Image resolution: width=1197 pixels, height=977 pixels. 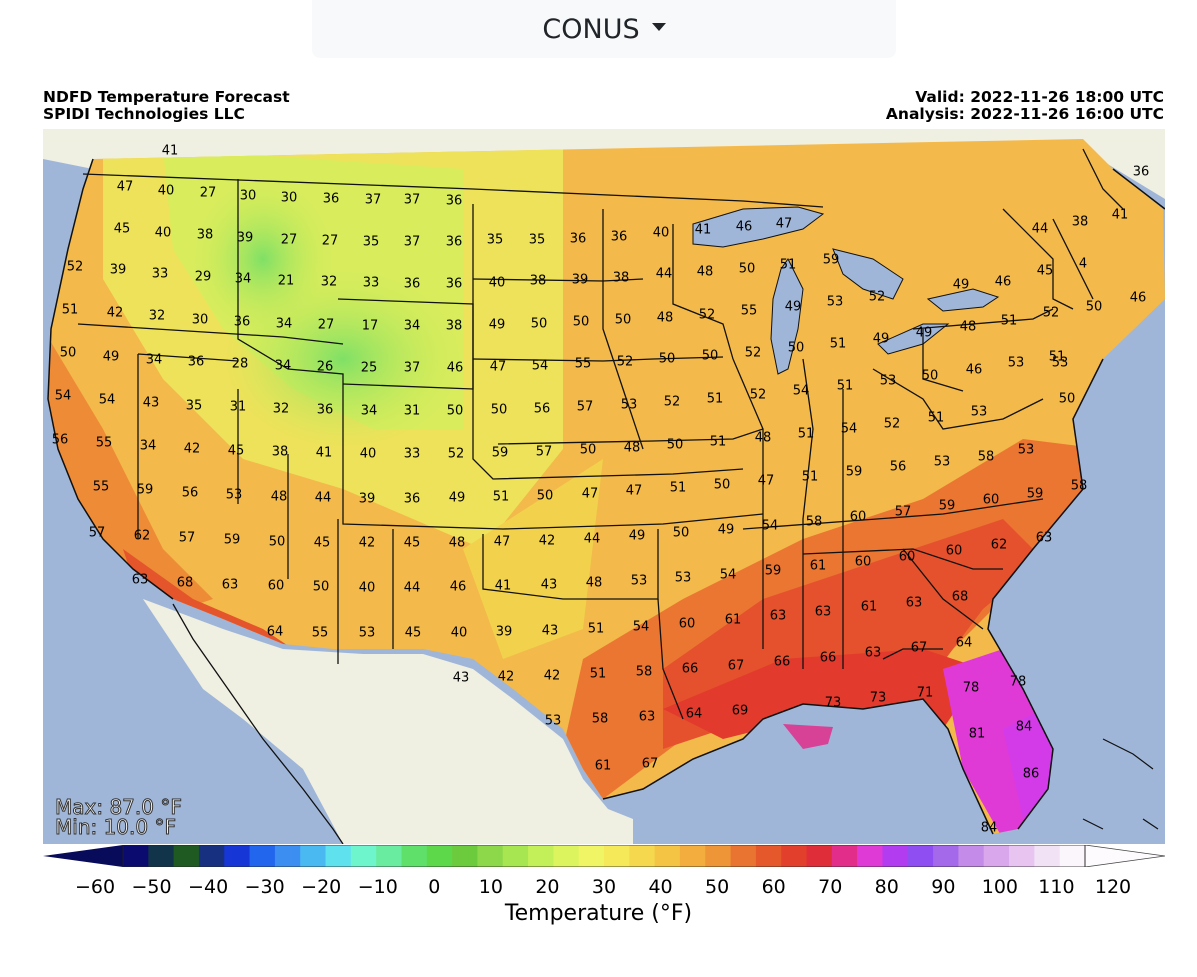 What do you see at coordinates (388, 721) in the screenshot?
I see `mexico-land` at bounding box center [388, 721].